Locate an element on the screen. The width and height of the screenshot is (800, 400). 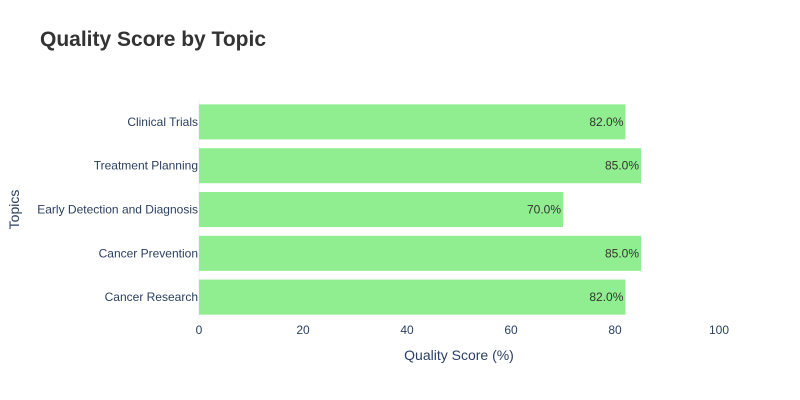
x-tick-label: 80 is located at coordinates (615, 330).